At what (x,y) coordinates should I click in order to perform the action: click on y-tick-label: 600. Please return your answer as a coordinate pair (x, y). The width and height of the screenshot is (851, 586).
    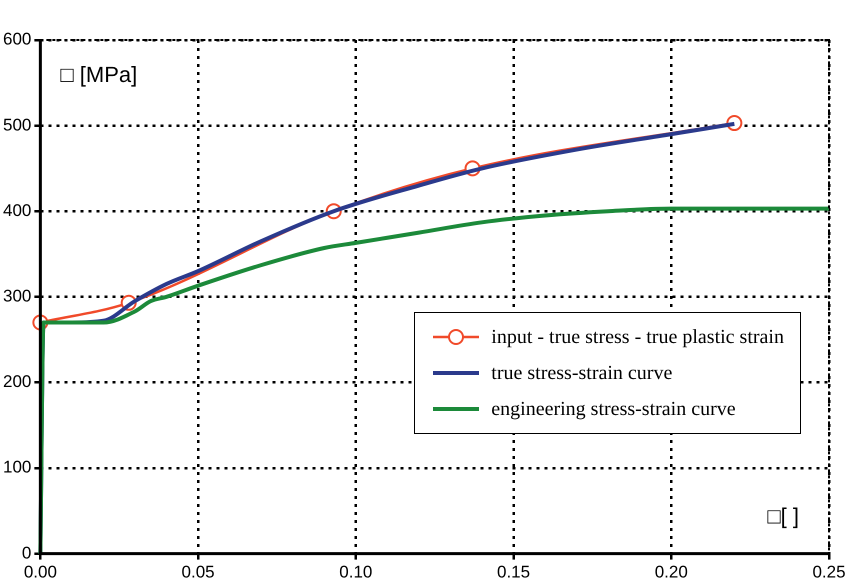
    Looking at the image, I should click on (17, 39).